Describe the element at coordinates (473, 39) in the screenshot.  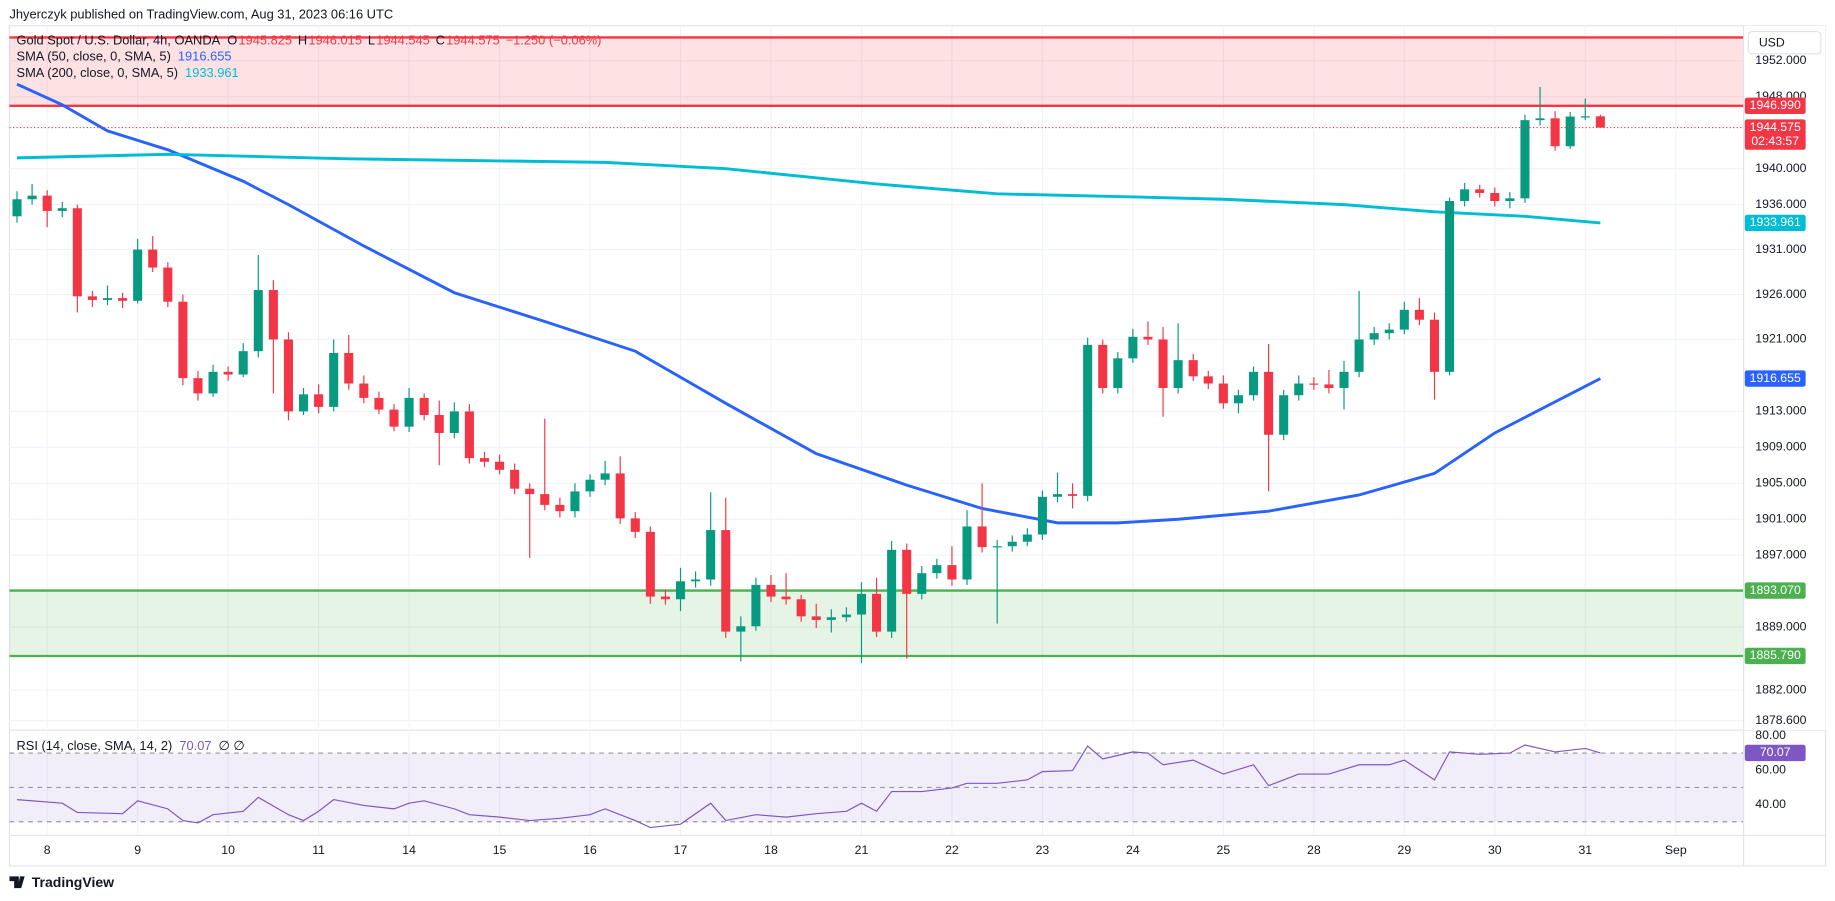
I see `legend-ohlc-value: 1944.575` at that location.